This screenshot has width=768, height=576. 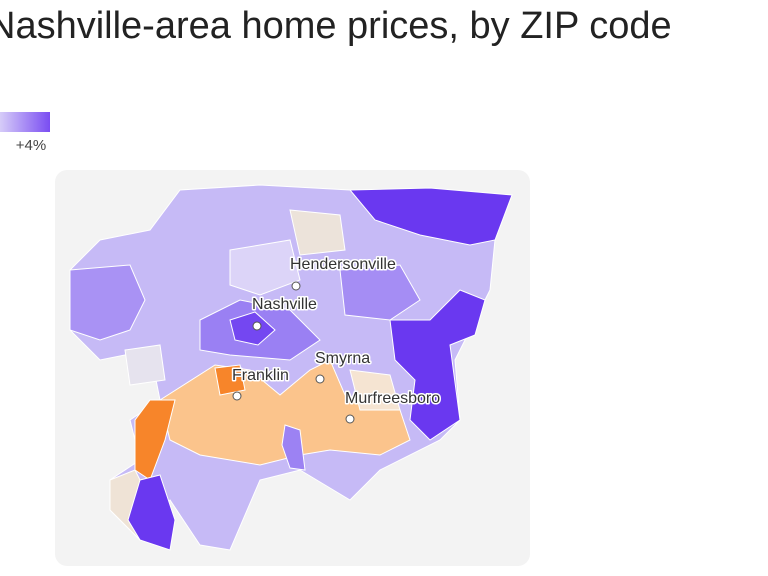 What do you see at coordinates (342, 358) in the screenshot?
I see `city-label: Smyrna` at bounding box center [342, 358].